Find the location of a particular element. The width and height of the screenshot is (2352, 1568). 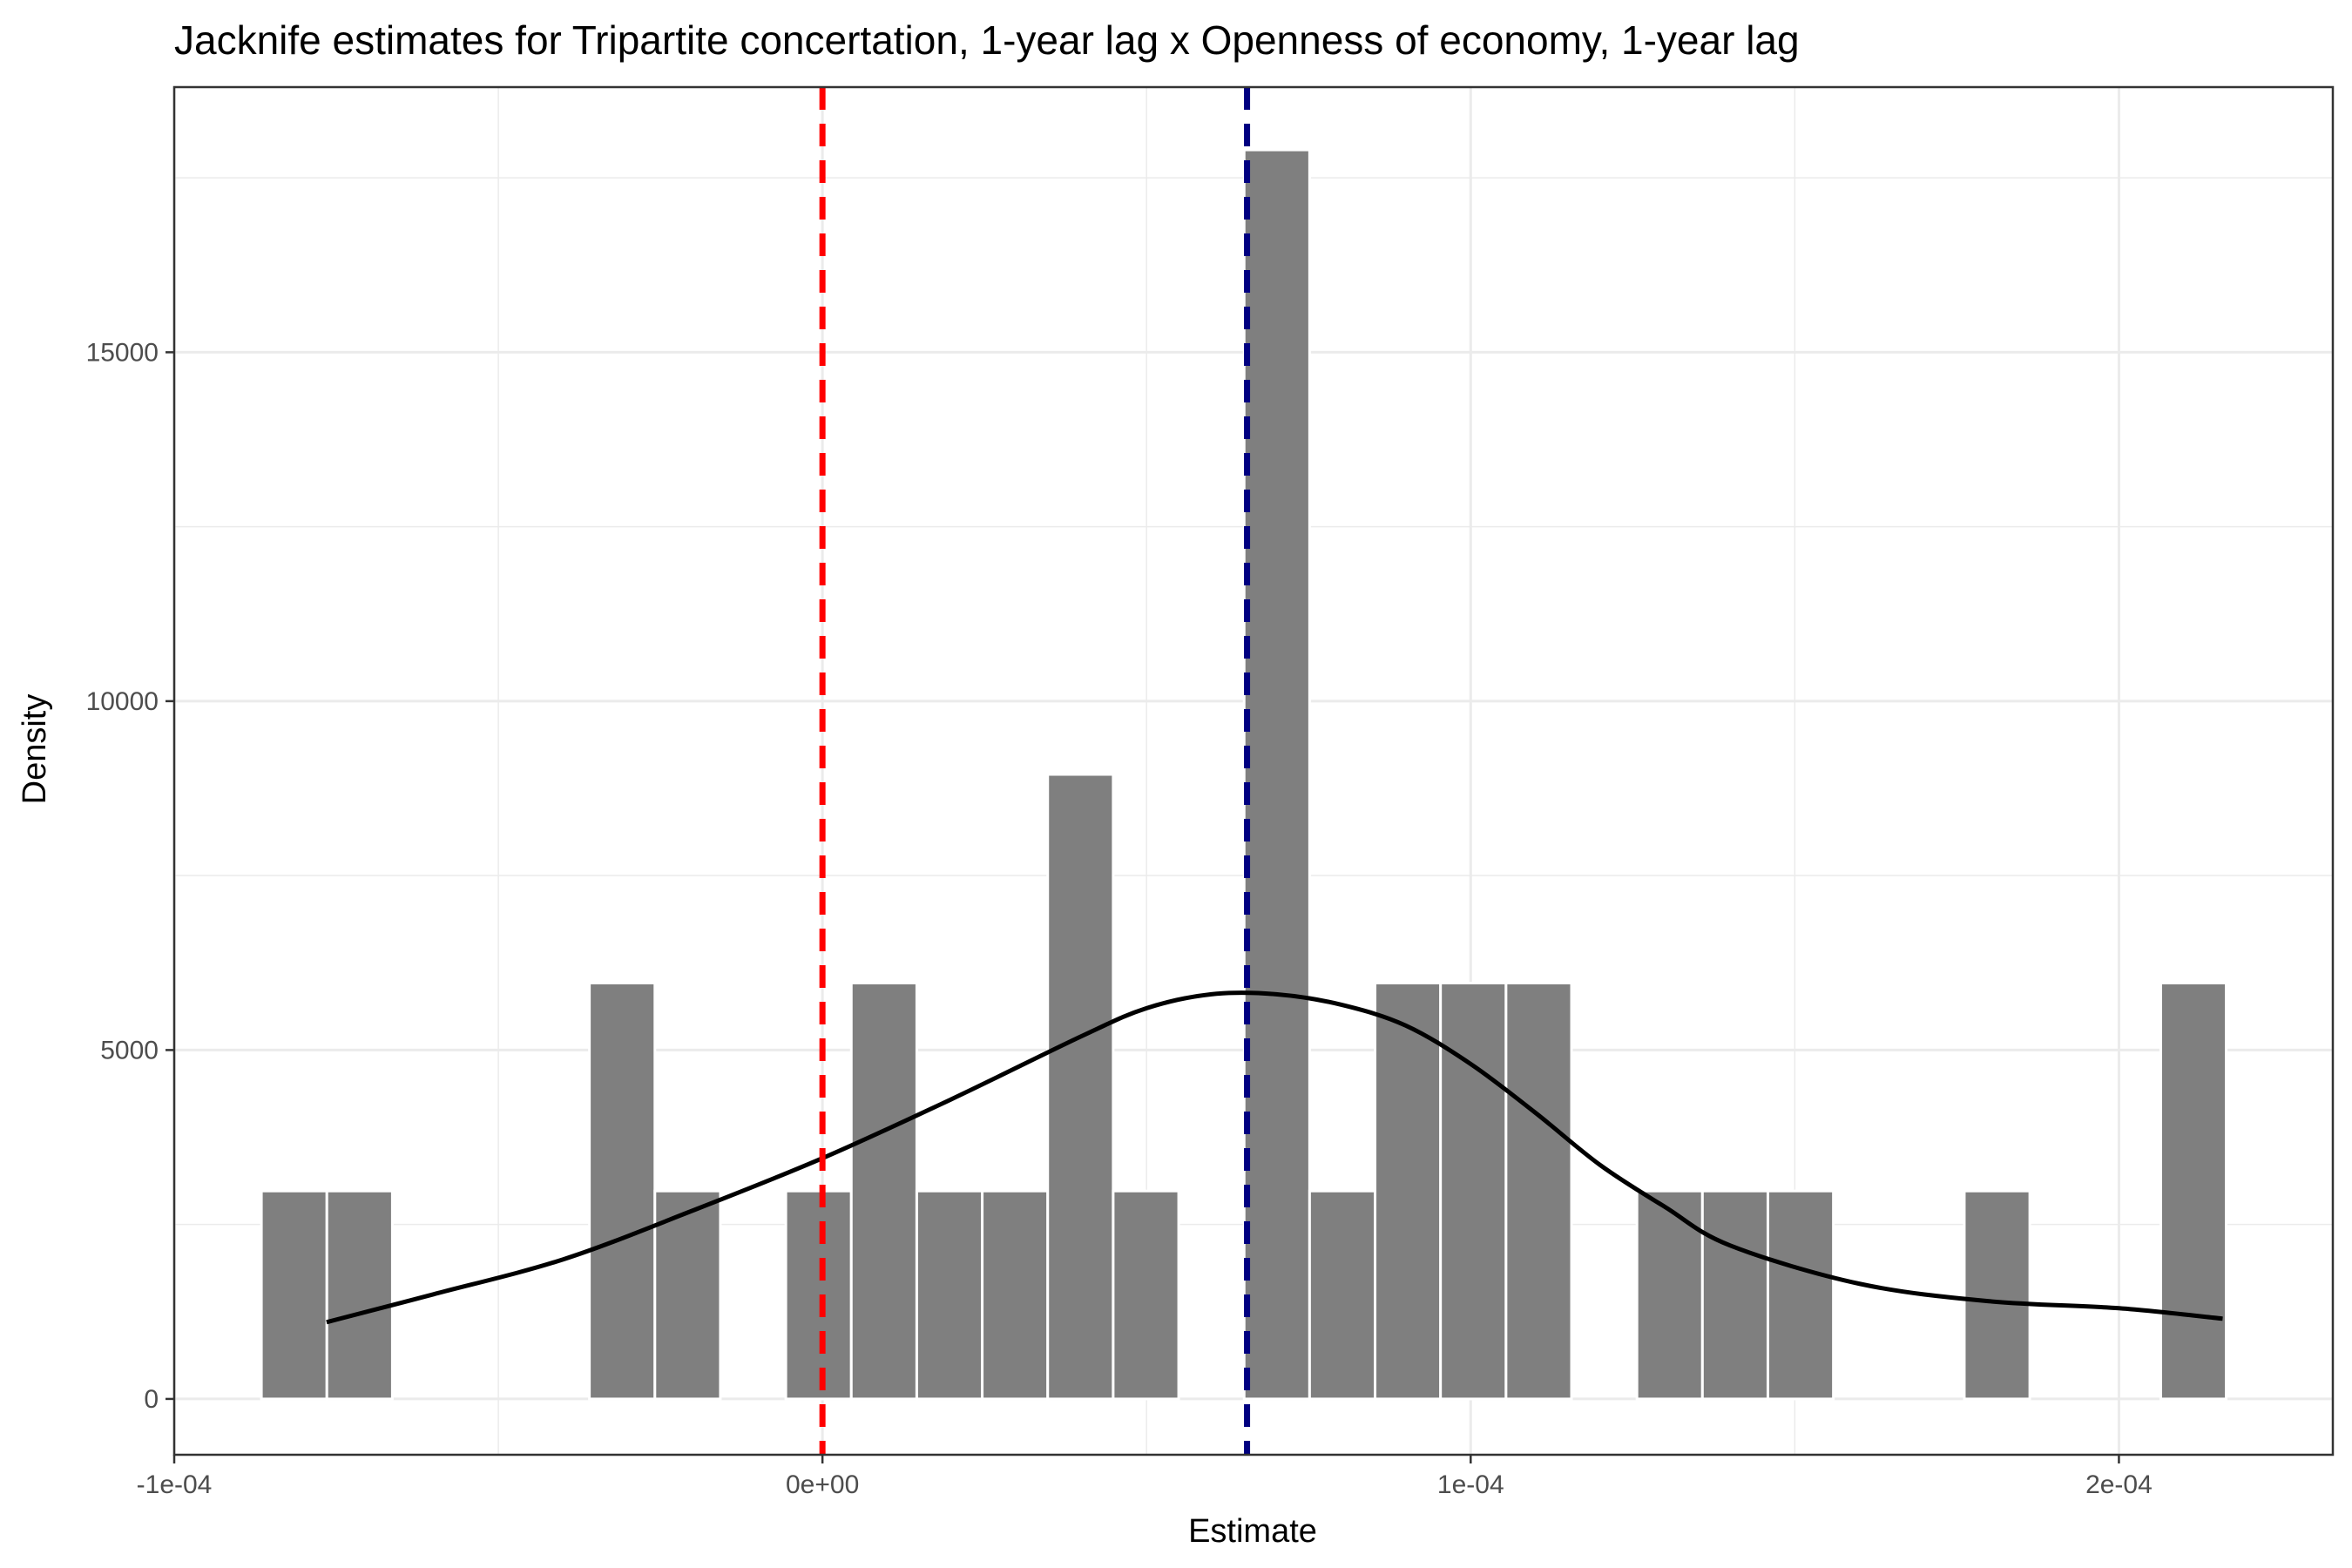

y-tick-label: 15000 is located at coordinates (122, 352).